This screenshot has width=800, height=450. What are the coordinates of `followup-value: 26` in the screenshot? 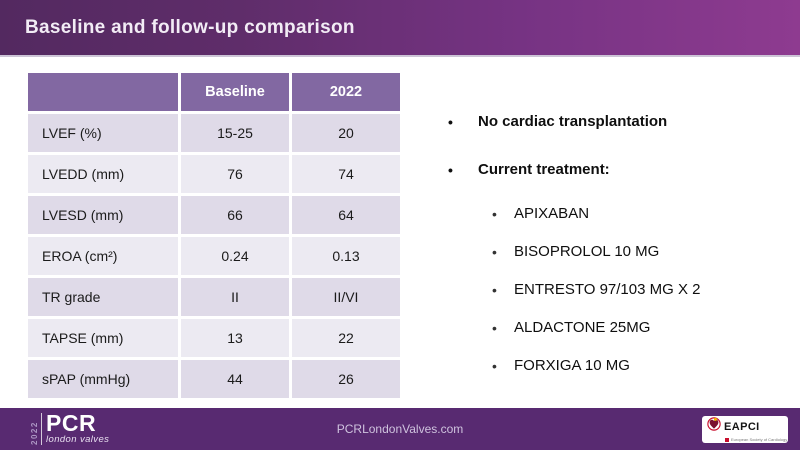 It's located at (346, 379).